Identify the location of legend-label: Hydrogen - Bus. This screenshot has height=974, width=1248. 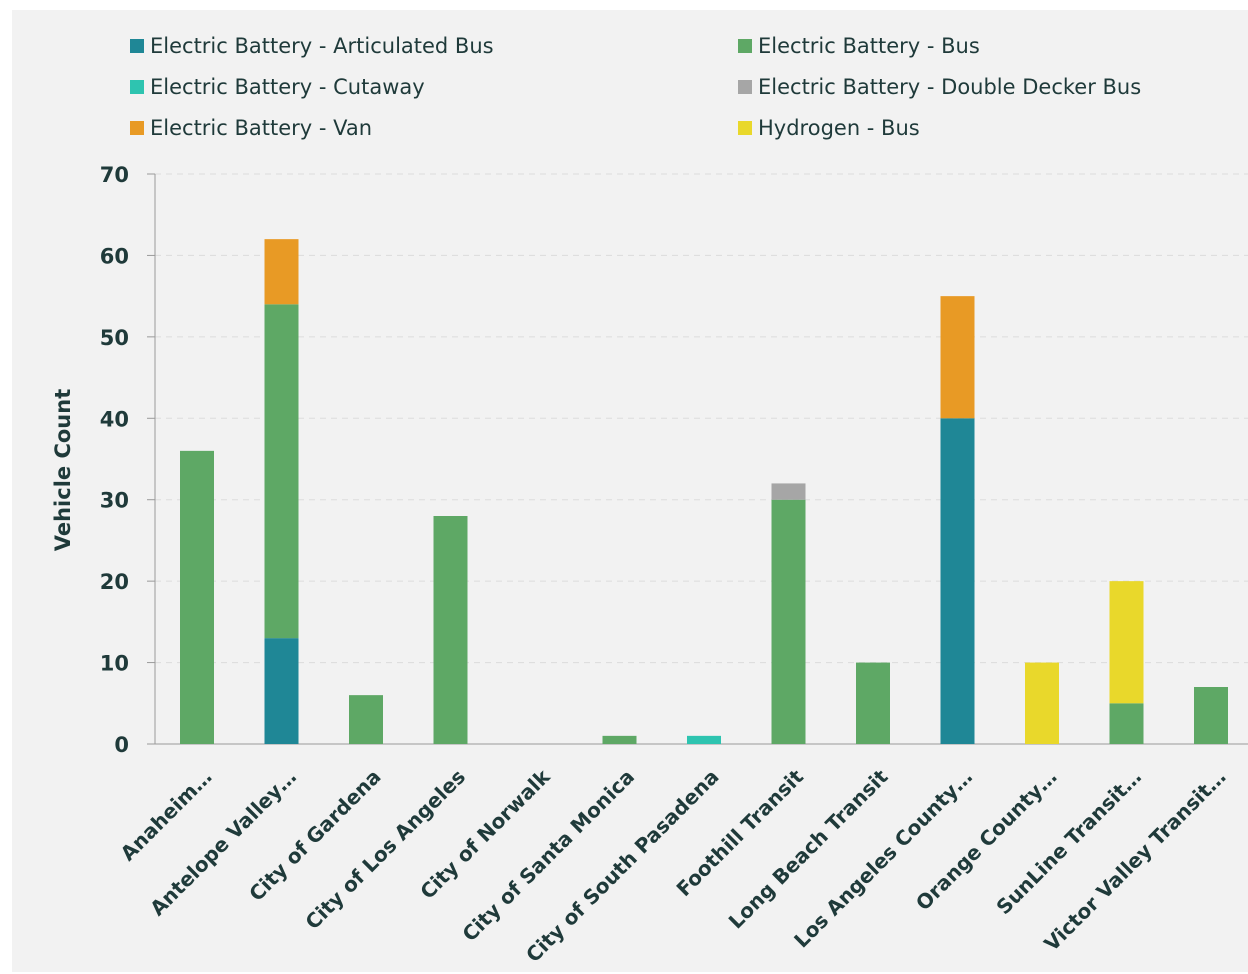
(839, 128).